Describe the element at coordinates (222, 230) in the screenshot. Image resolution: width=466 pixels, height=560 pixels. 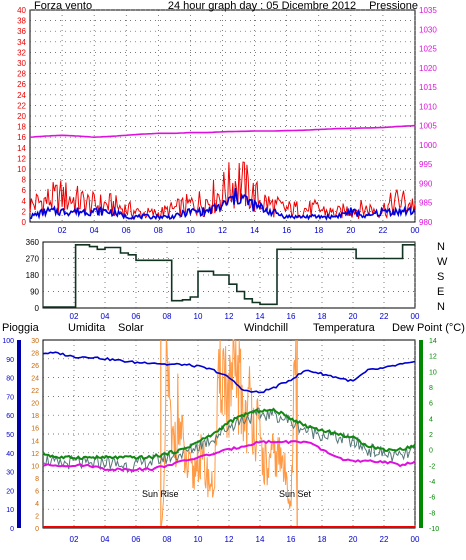
I see `wind-x-tick: 12` at that location.